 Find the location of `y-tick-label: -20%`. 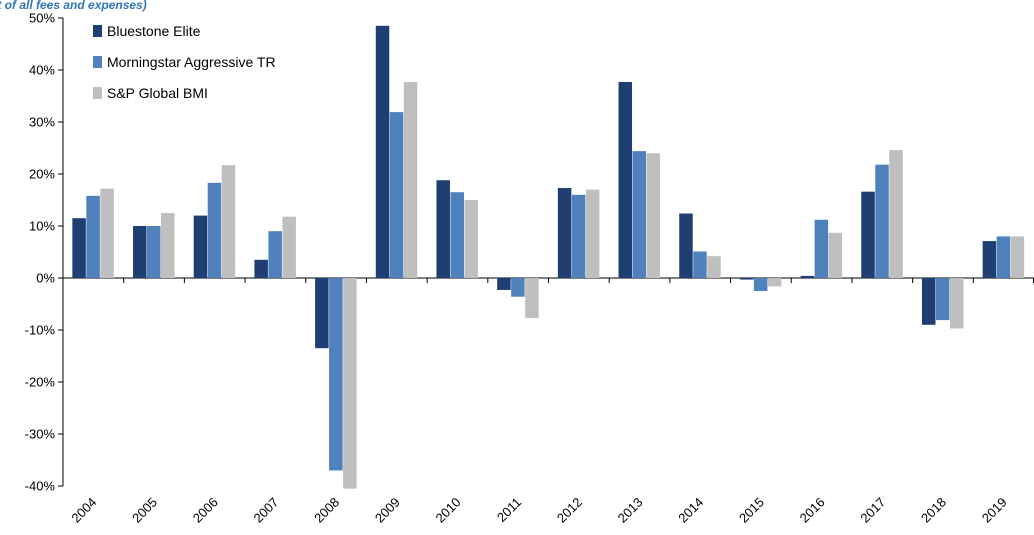

y-tick-label: -20% is located at coordinates (40, 382).